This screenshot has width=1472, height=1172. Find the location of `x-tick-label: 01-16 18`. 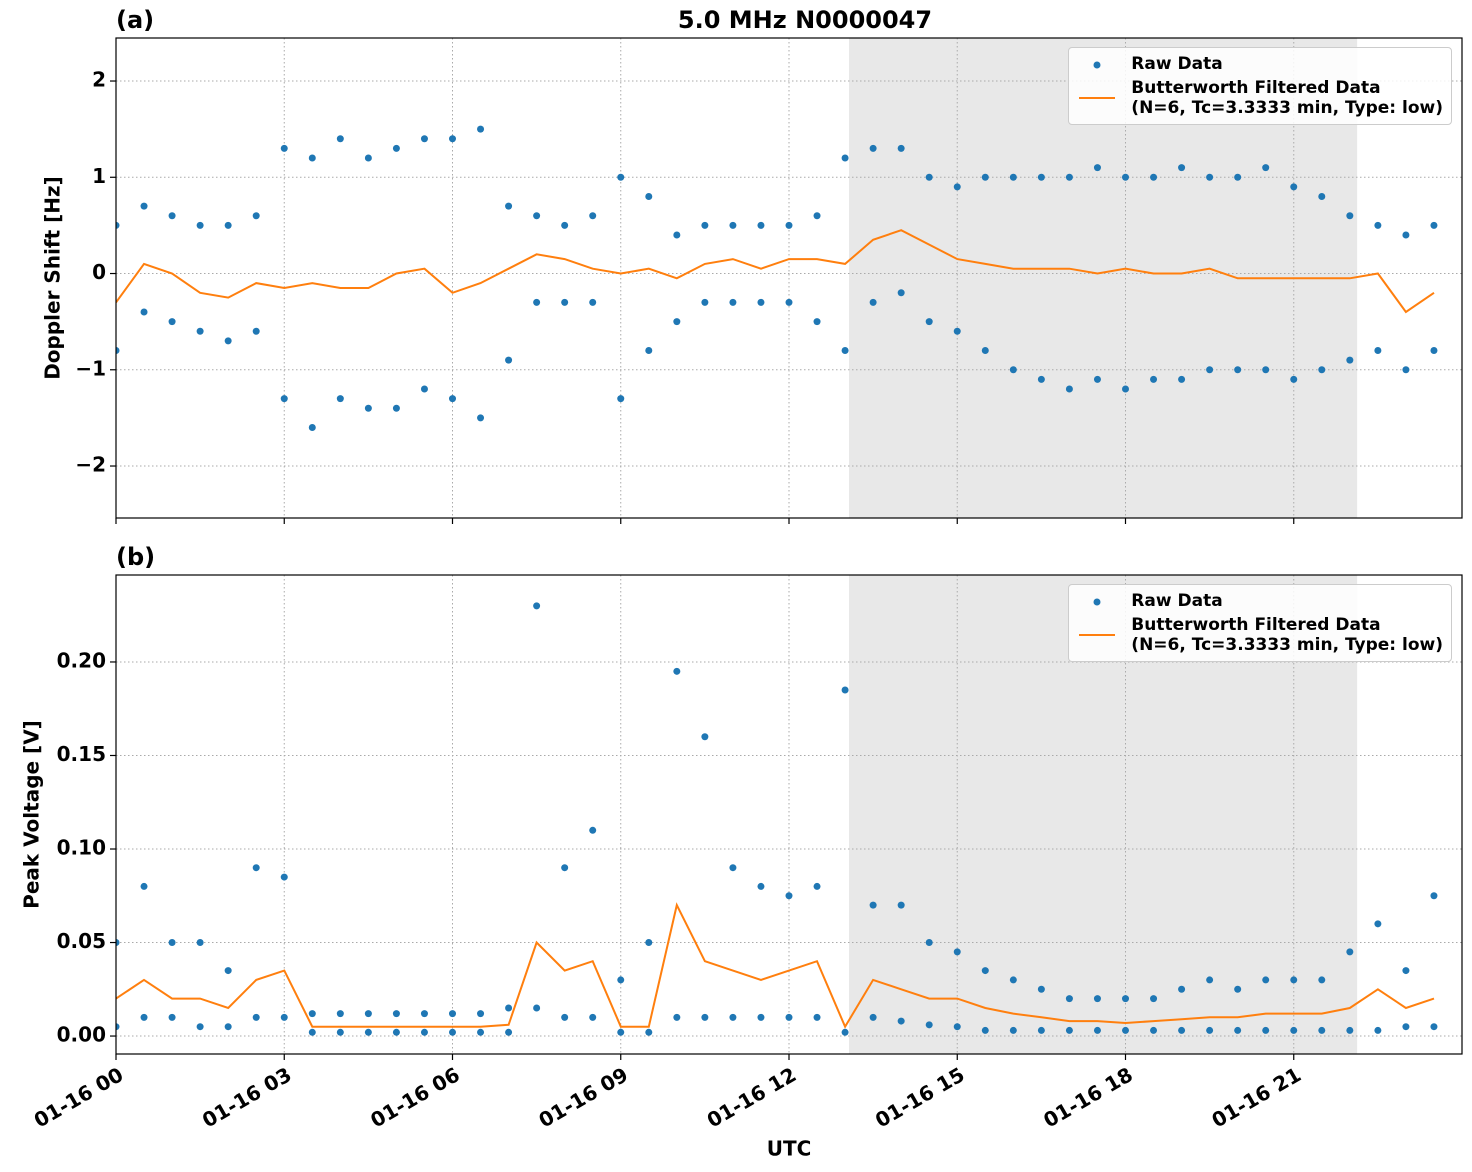

x-tick-label: 01-16 18 is located at coordinates (1088, 1097).